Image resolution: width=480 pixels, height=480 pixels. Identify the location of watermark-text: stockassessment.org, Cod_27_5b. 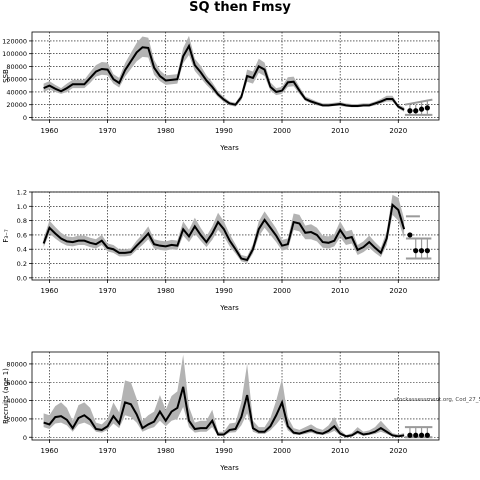
(437, 400).